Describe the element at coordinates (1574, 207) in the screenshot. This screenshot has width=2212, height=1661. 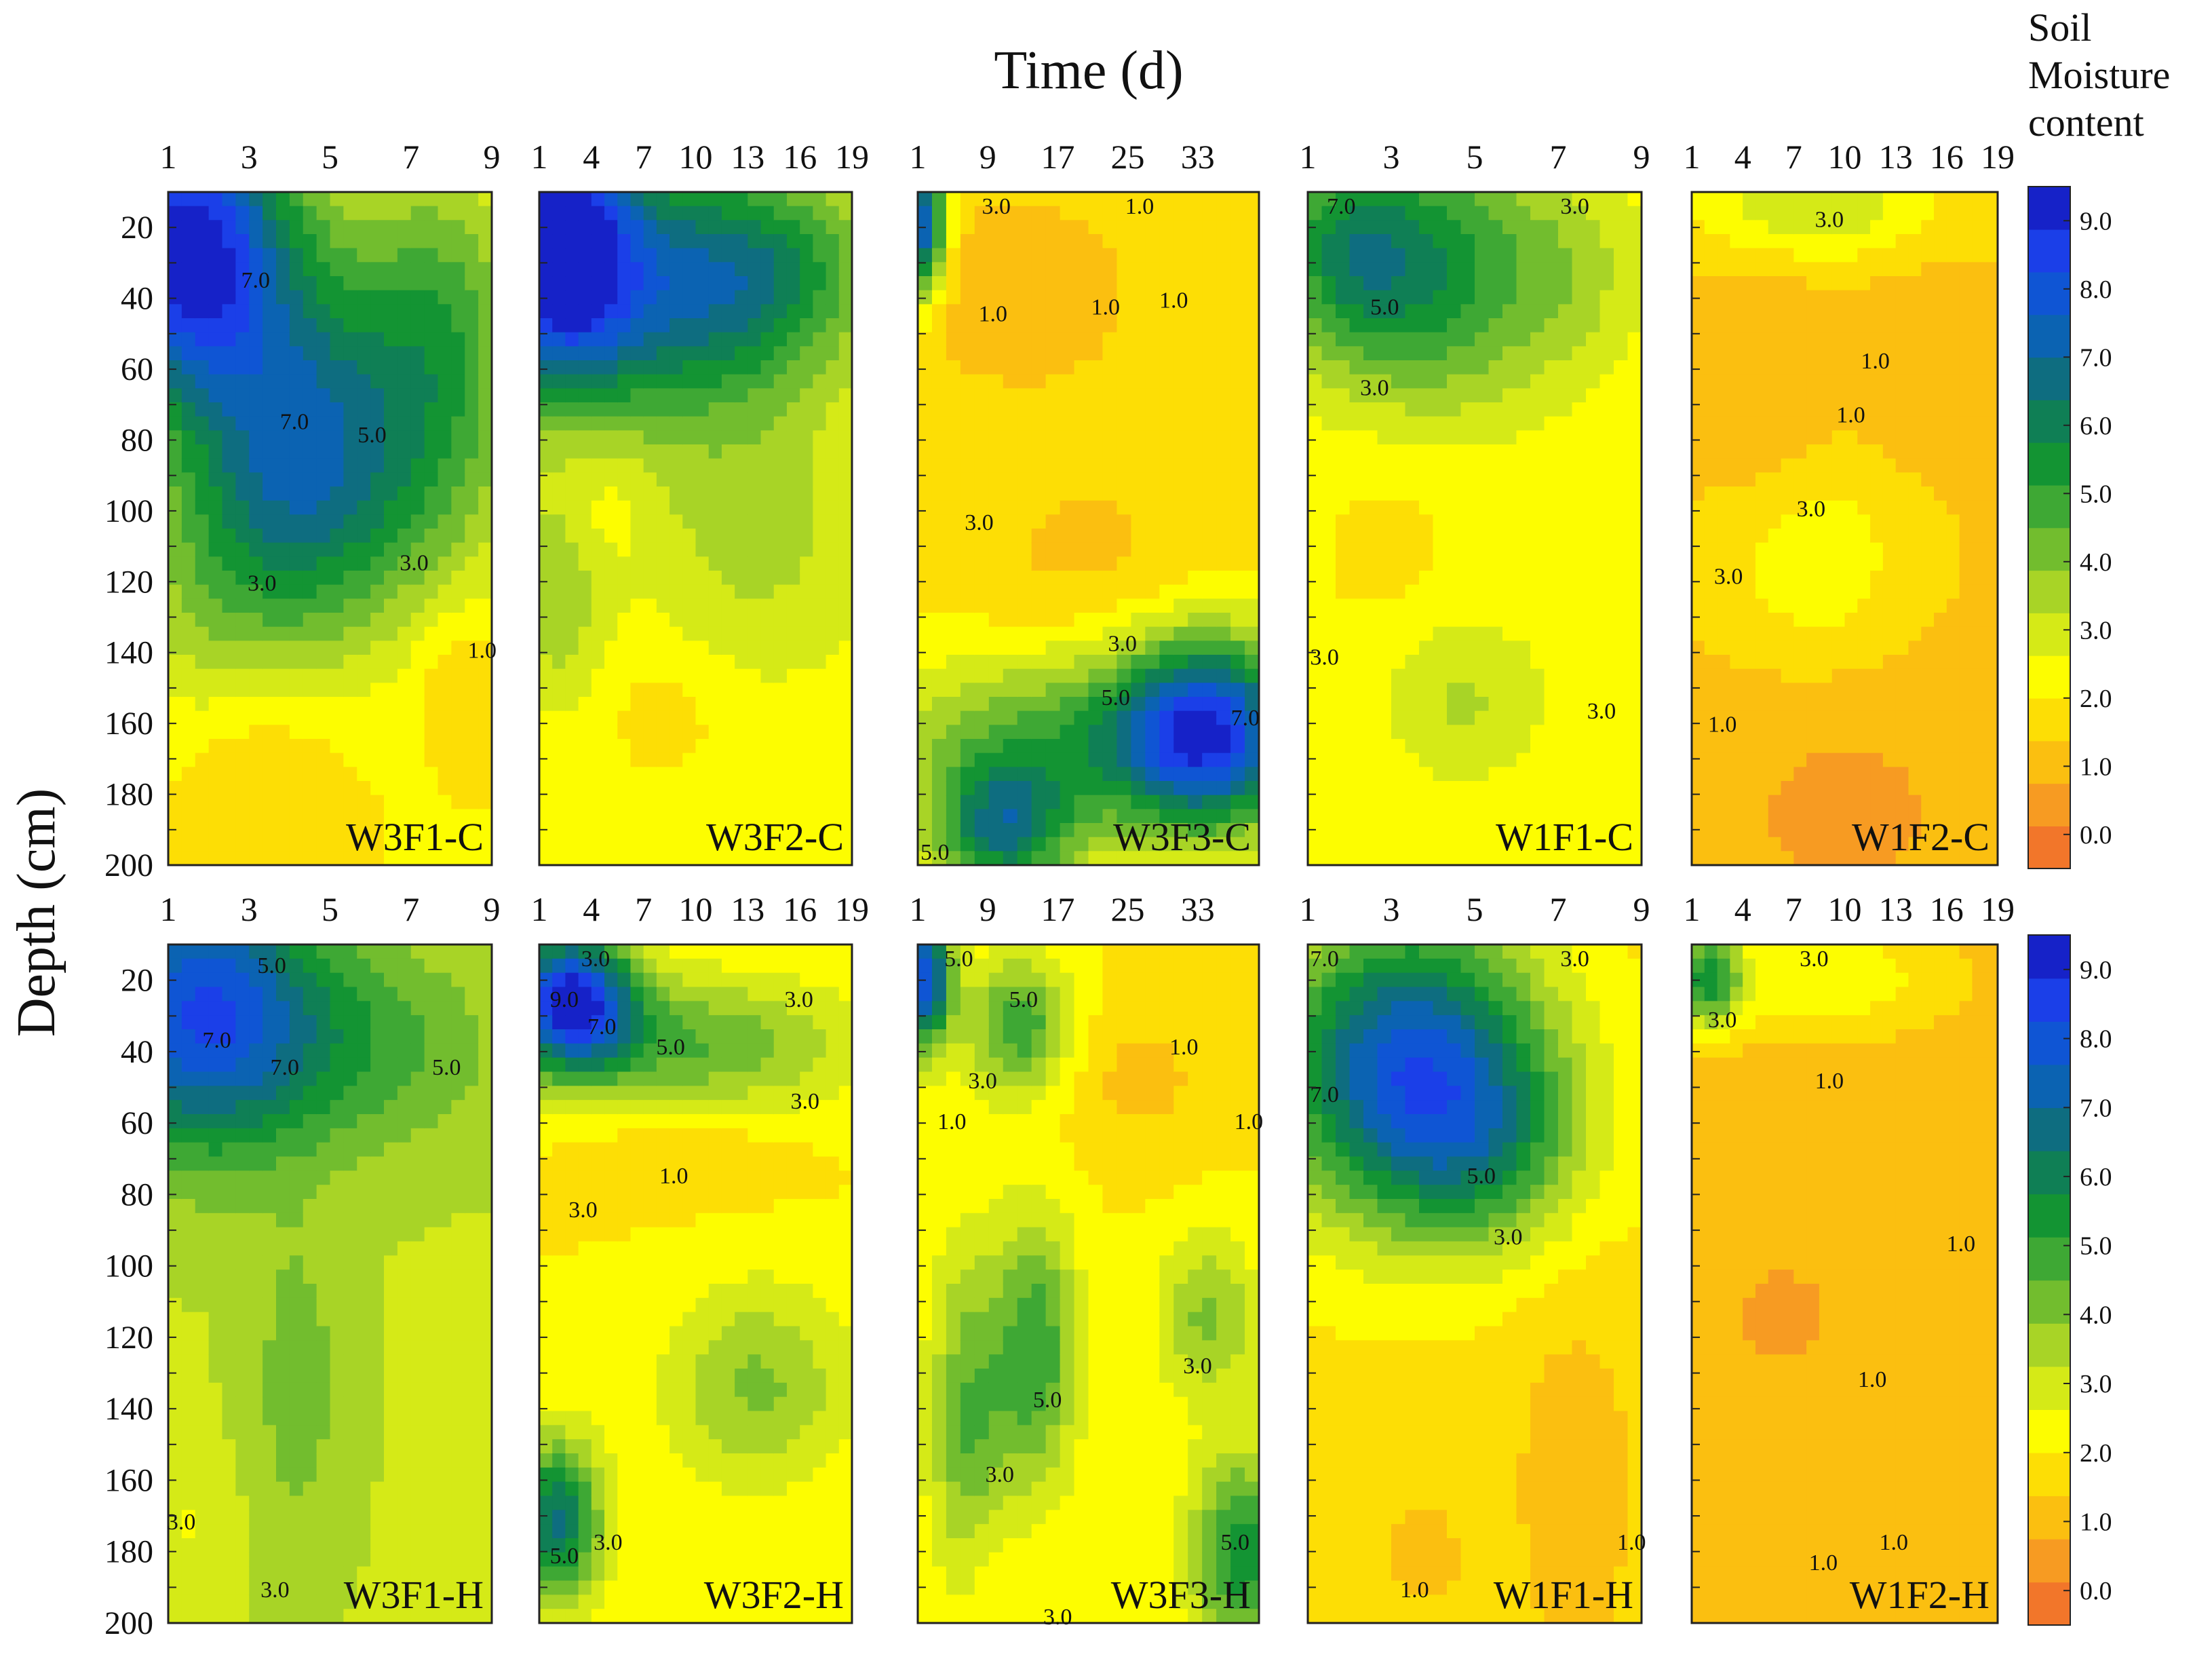
I see `contour-label: 3.0` at that location.